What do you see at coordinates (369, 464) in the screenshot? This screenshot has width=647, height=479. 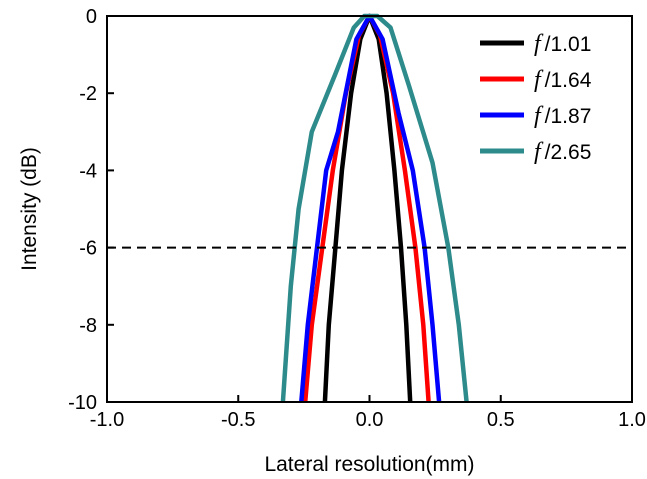 I see `x-axis-label: Lateral resolution(mm)` at bounding box center [369, 464].